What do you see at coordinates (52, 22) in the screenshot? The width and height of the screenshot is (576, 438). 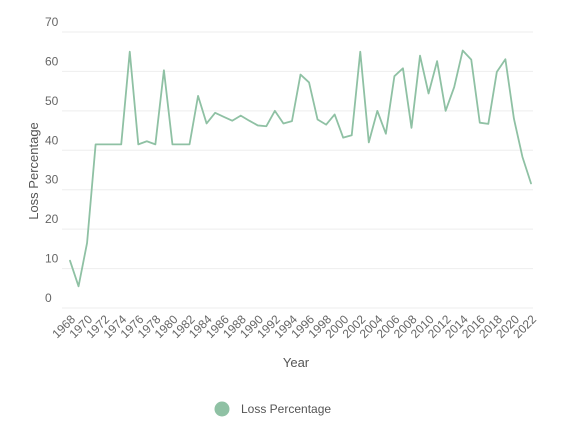 I see `y-tick-label: 70` at bounding box center [52, 22].